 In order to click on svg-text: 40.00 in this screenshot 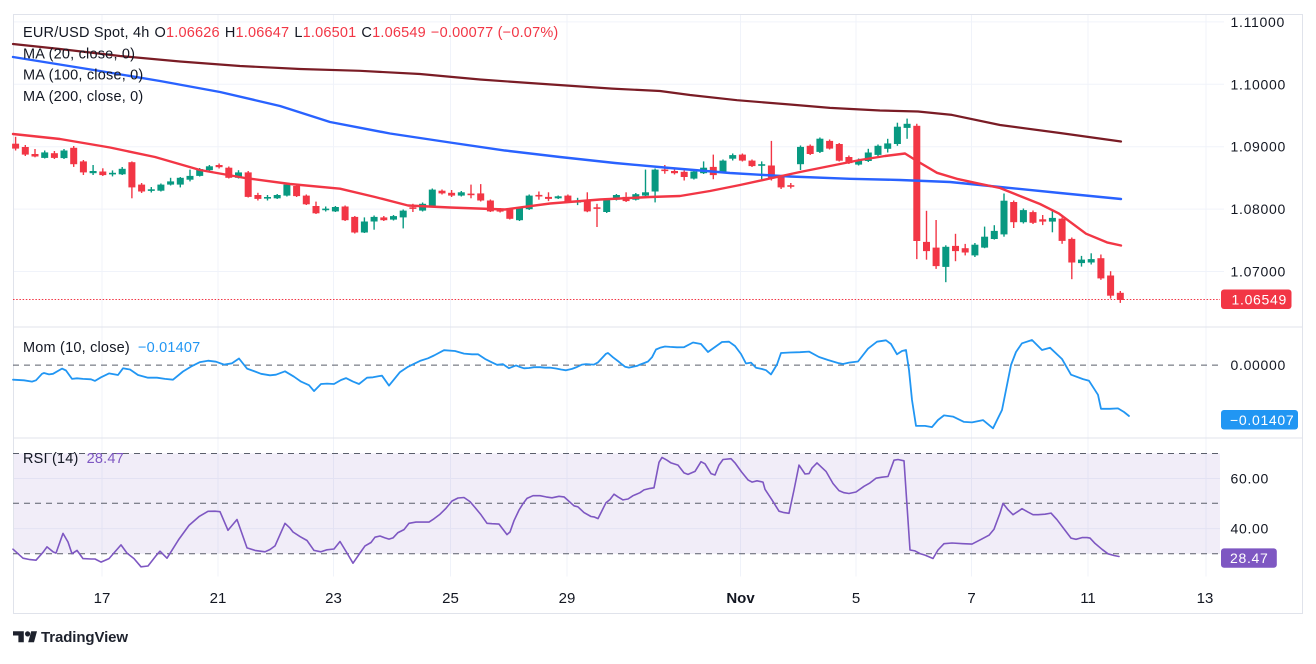, I will do `click(1250, 529)`.